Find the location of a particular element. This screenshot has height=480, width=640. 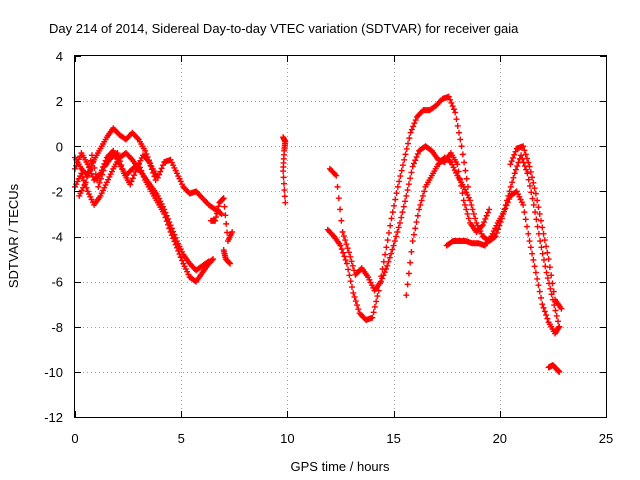

x-tick-label: 10 is located at coordinates (287, 438).